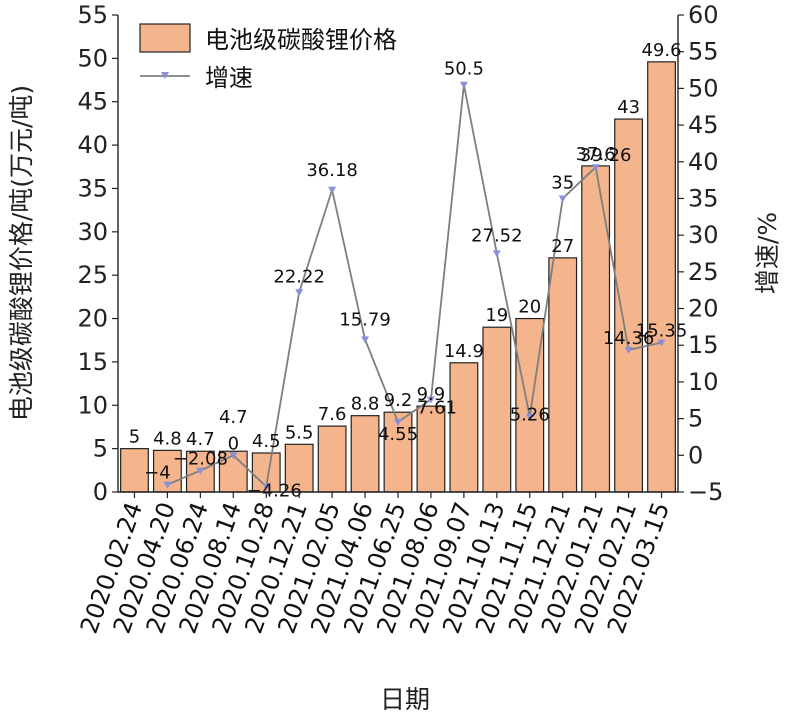 Image resolution: width=792 pixels, height=719 pixels. Describe the element at coordinates (562, 246) in the screenshot. I see `bar-value-label: 27` at that location.